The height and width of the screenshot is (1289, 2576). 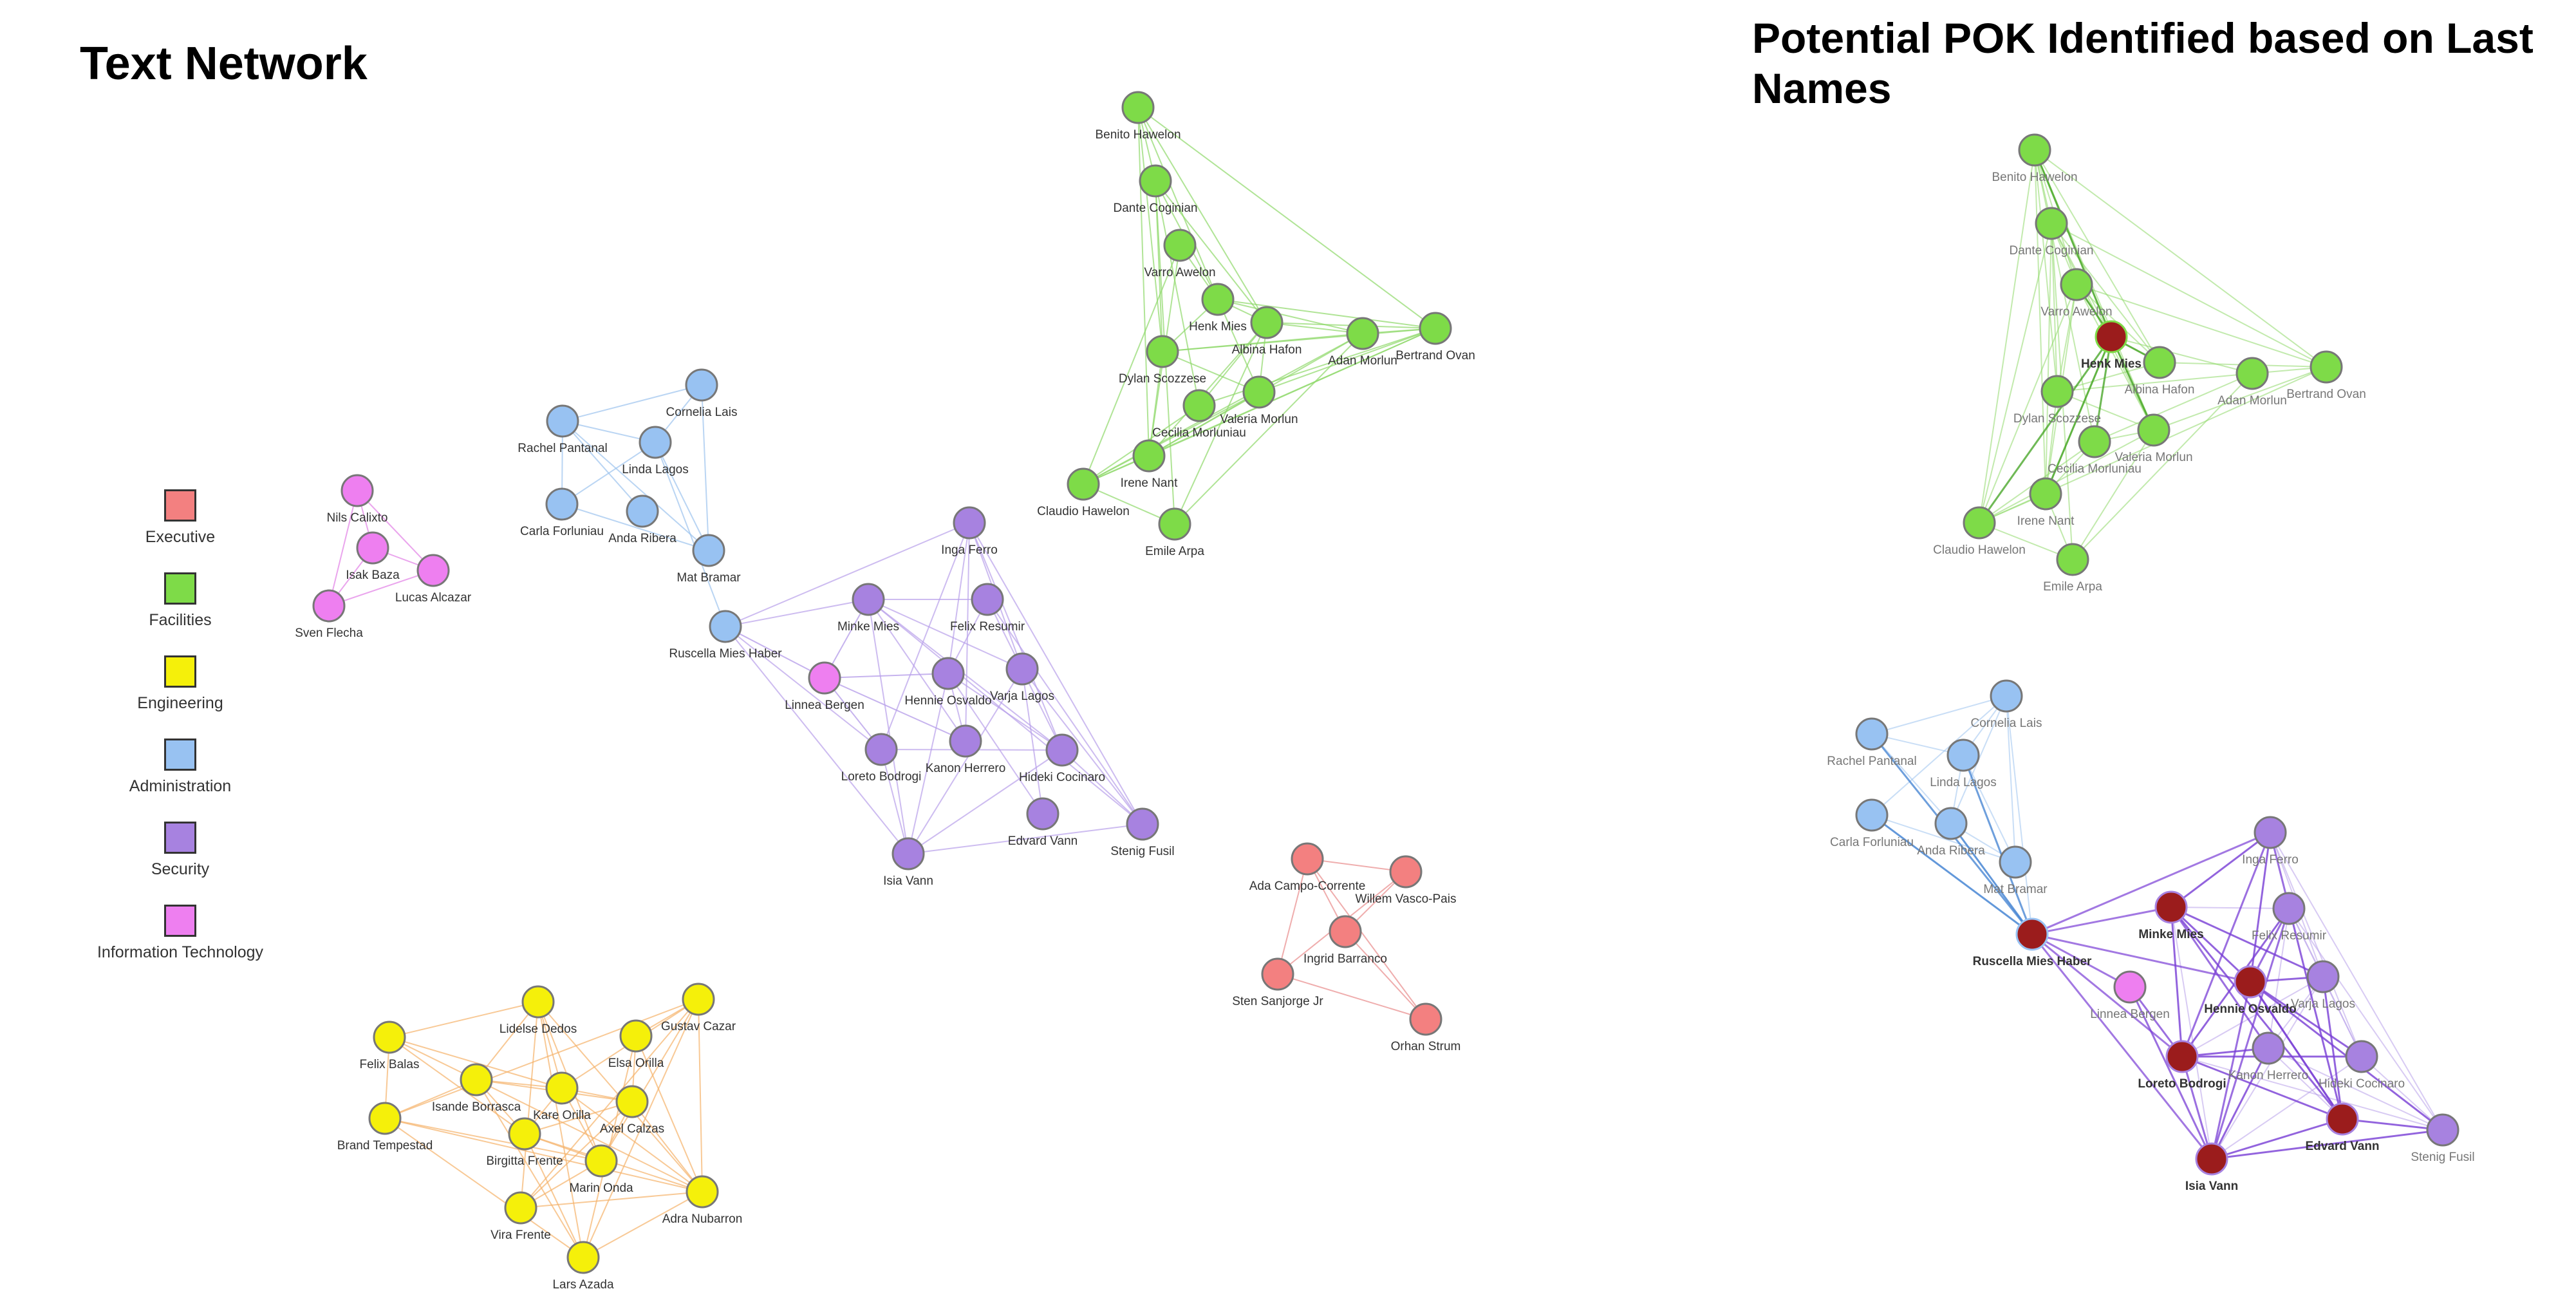 What do you see at coordinates (1872, 742) in the screenshot?
I see `right-node-rachel-pantanal: Rachel Pantanal` at bounding box center [1872, 742].